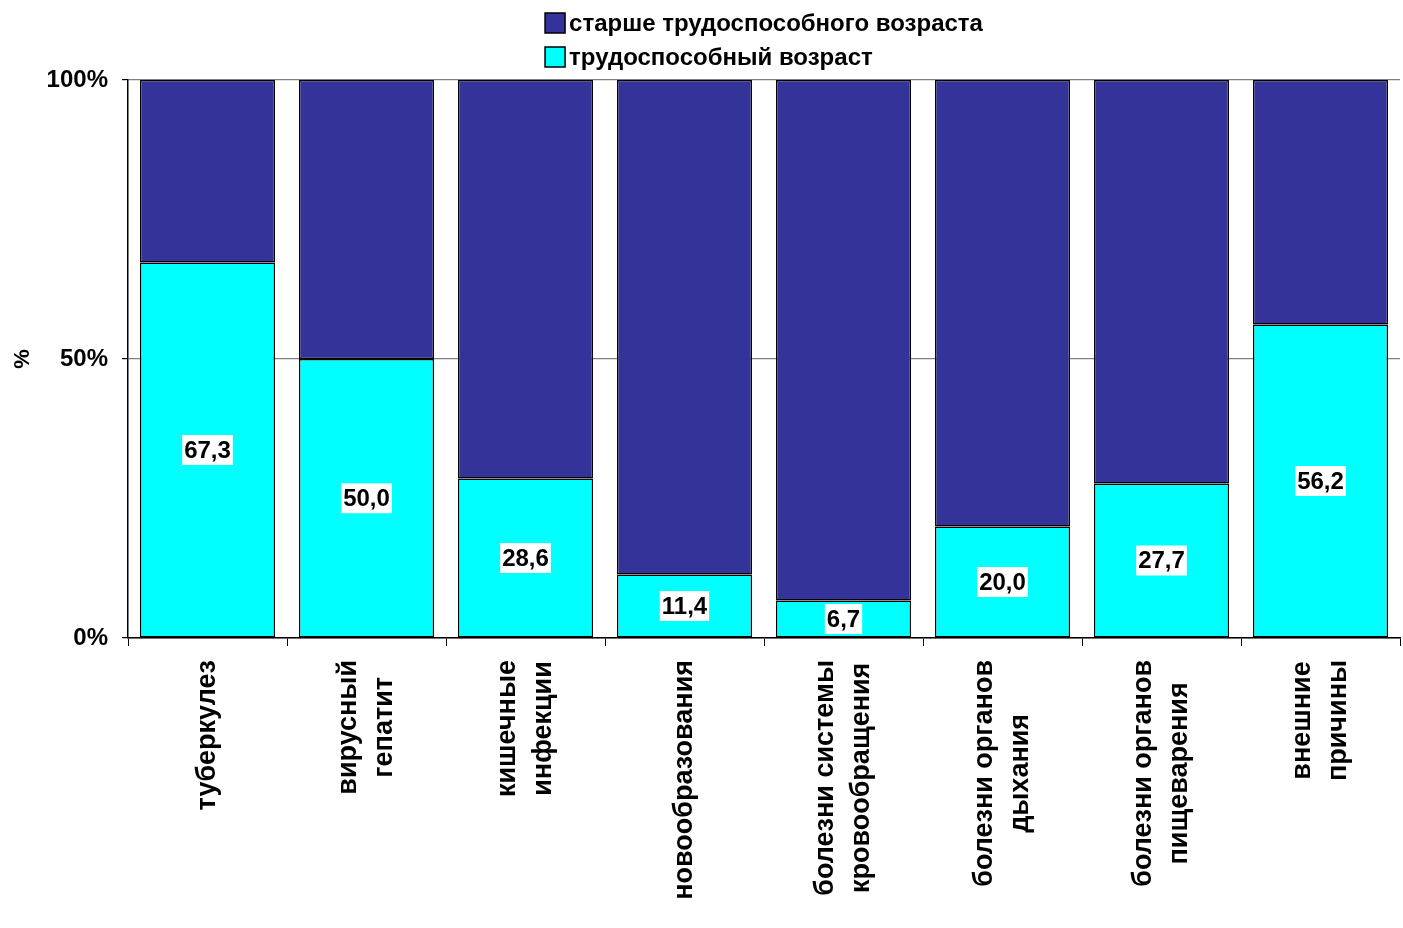 This screenshot has width=1403, height=928. What do you see at coordinates (1000, 773) in the screenshot?
I see `x-tick-label: болезни органов дыхания` at bounding box center [1000, 773].